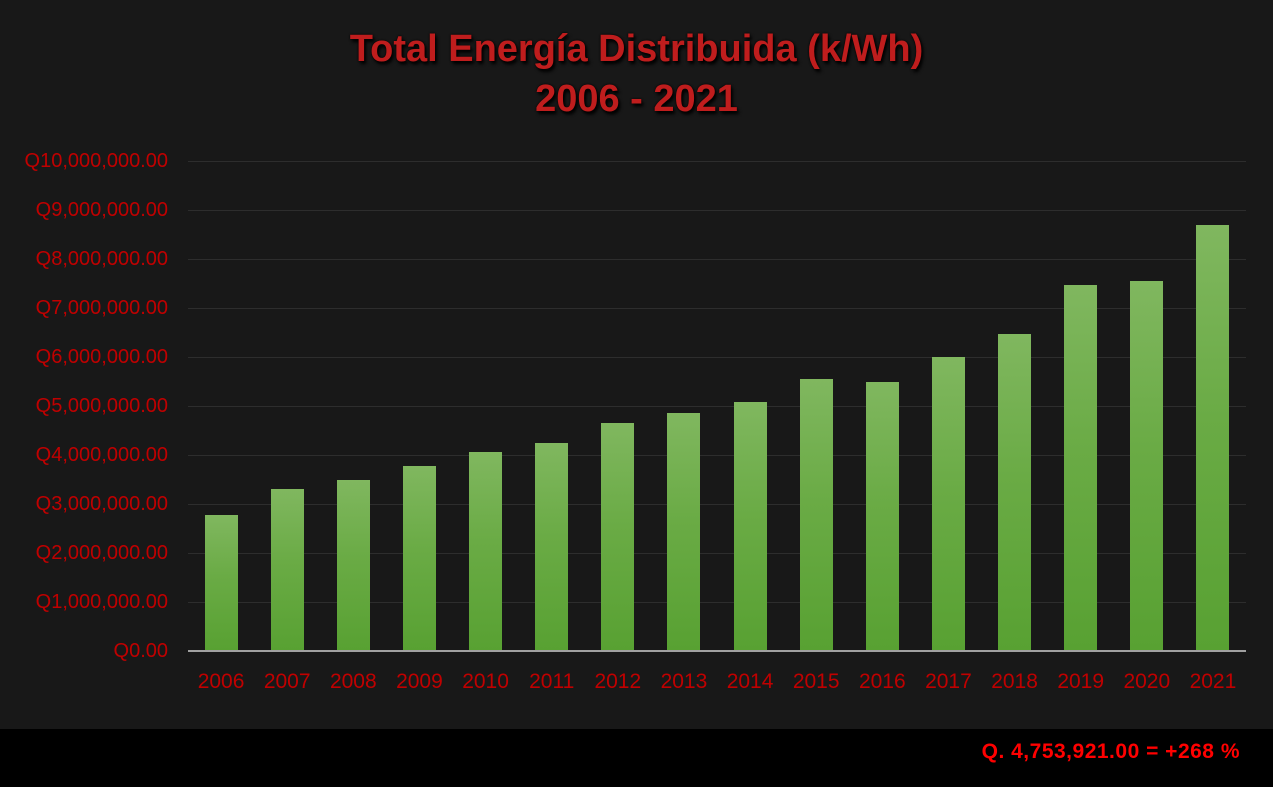 The height and width of the screenshot is (787, 1273). Describe the element at coordinates (816, 681) in the screenshot. I see `x-tick-label-2015: 2015` at that location.